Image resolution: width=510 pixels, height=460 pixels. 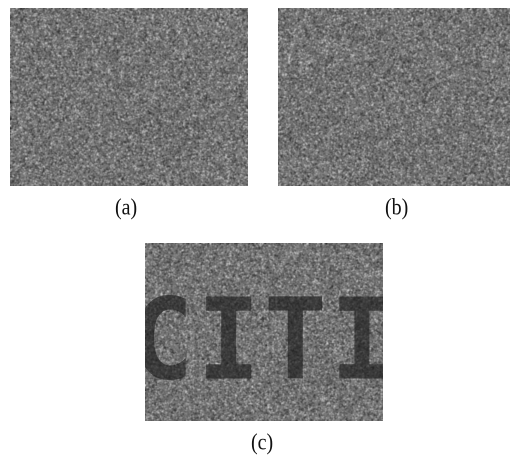 I want to click on revealed-text: CITI, so click(x=264, y=339).